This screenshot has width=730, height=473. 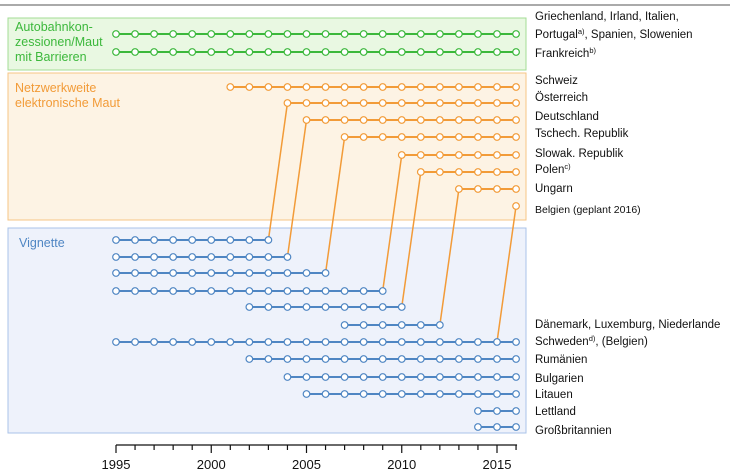 I want to click on row-label: Frankreichb), so click(x=565, y=53).